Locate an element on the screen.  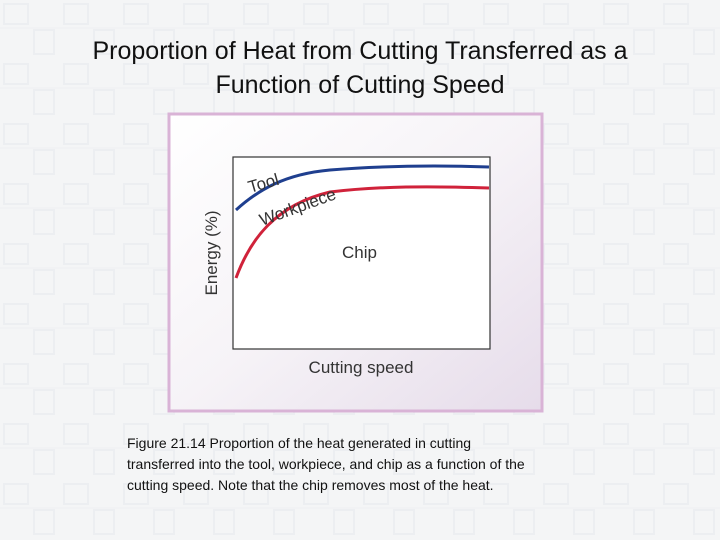
title-line: Function of Cutting Speed is located at coordinates (359, 85).